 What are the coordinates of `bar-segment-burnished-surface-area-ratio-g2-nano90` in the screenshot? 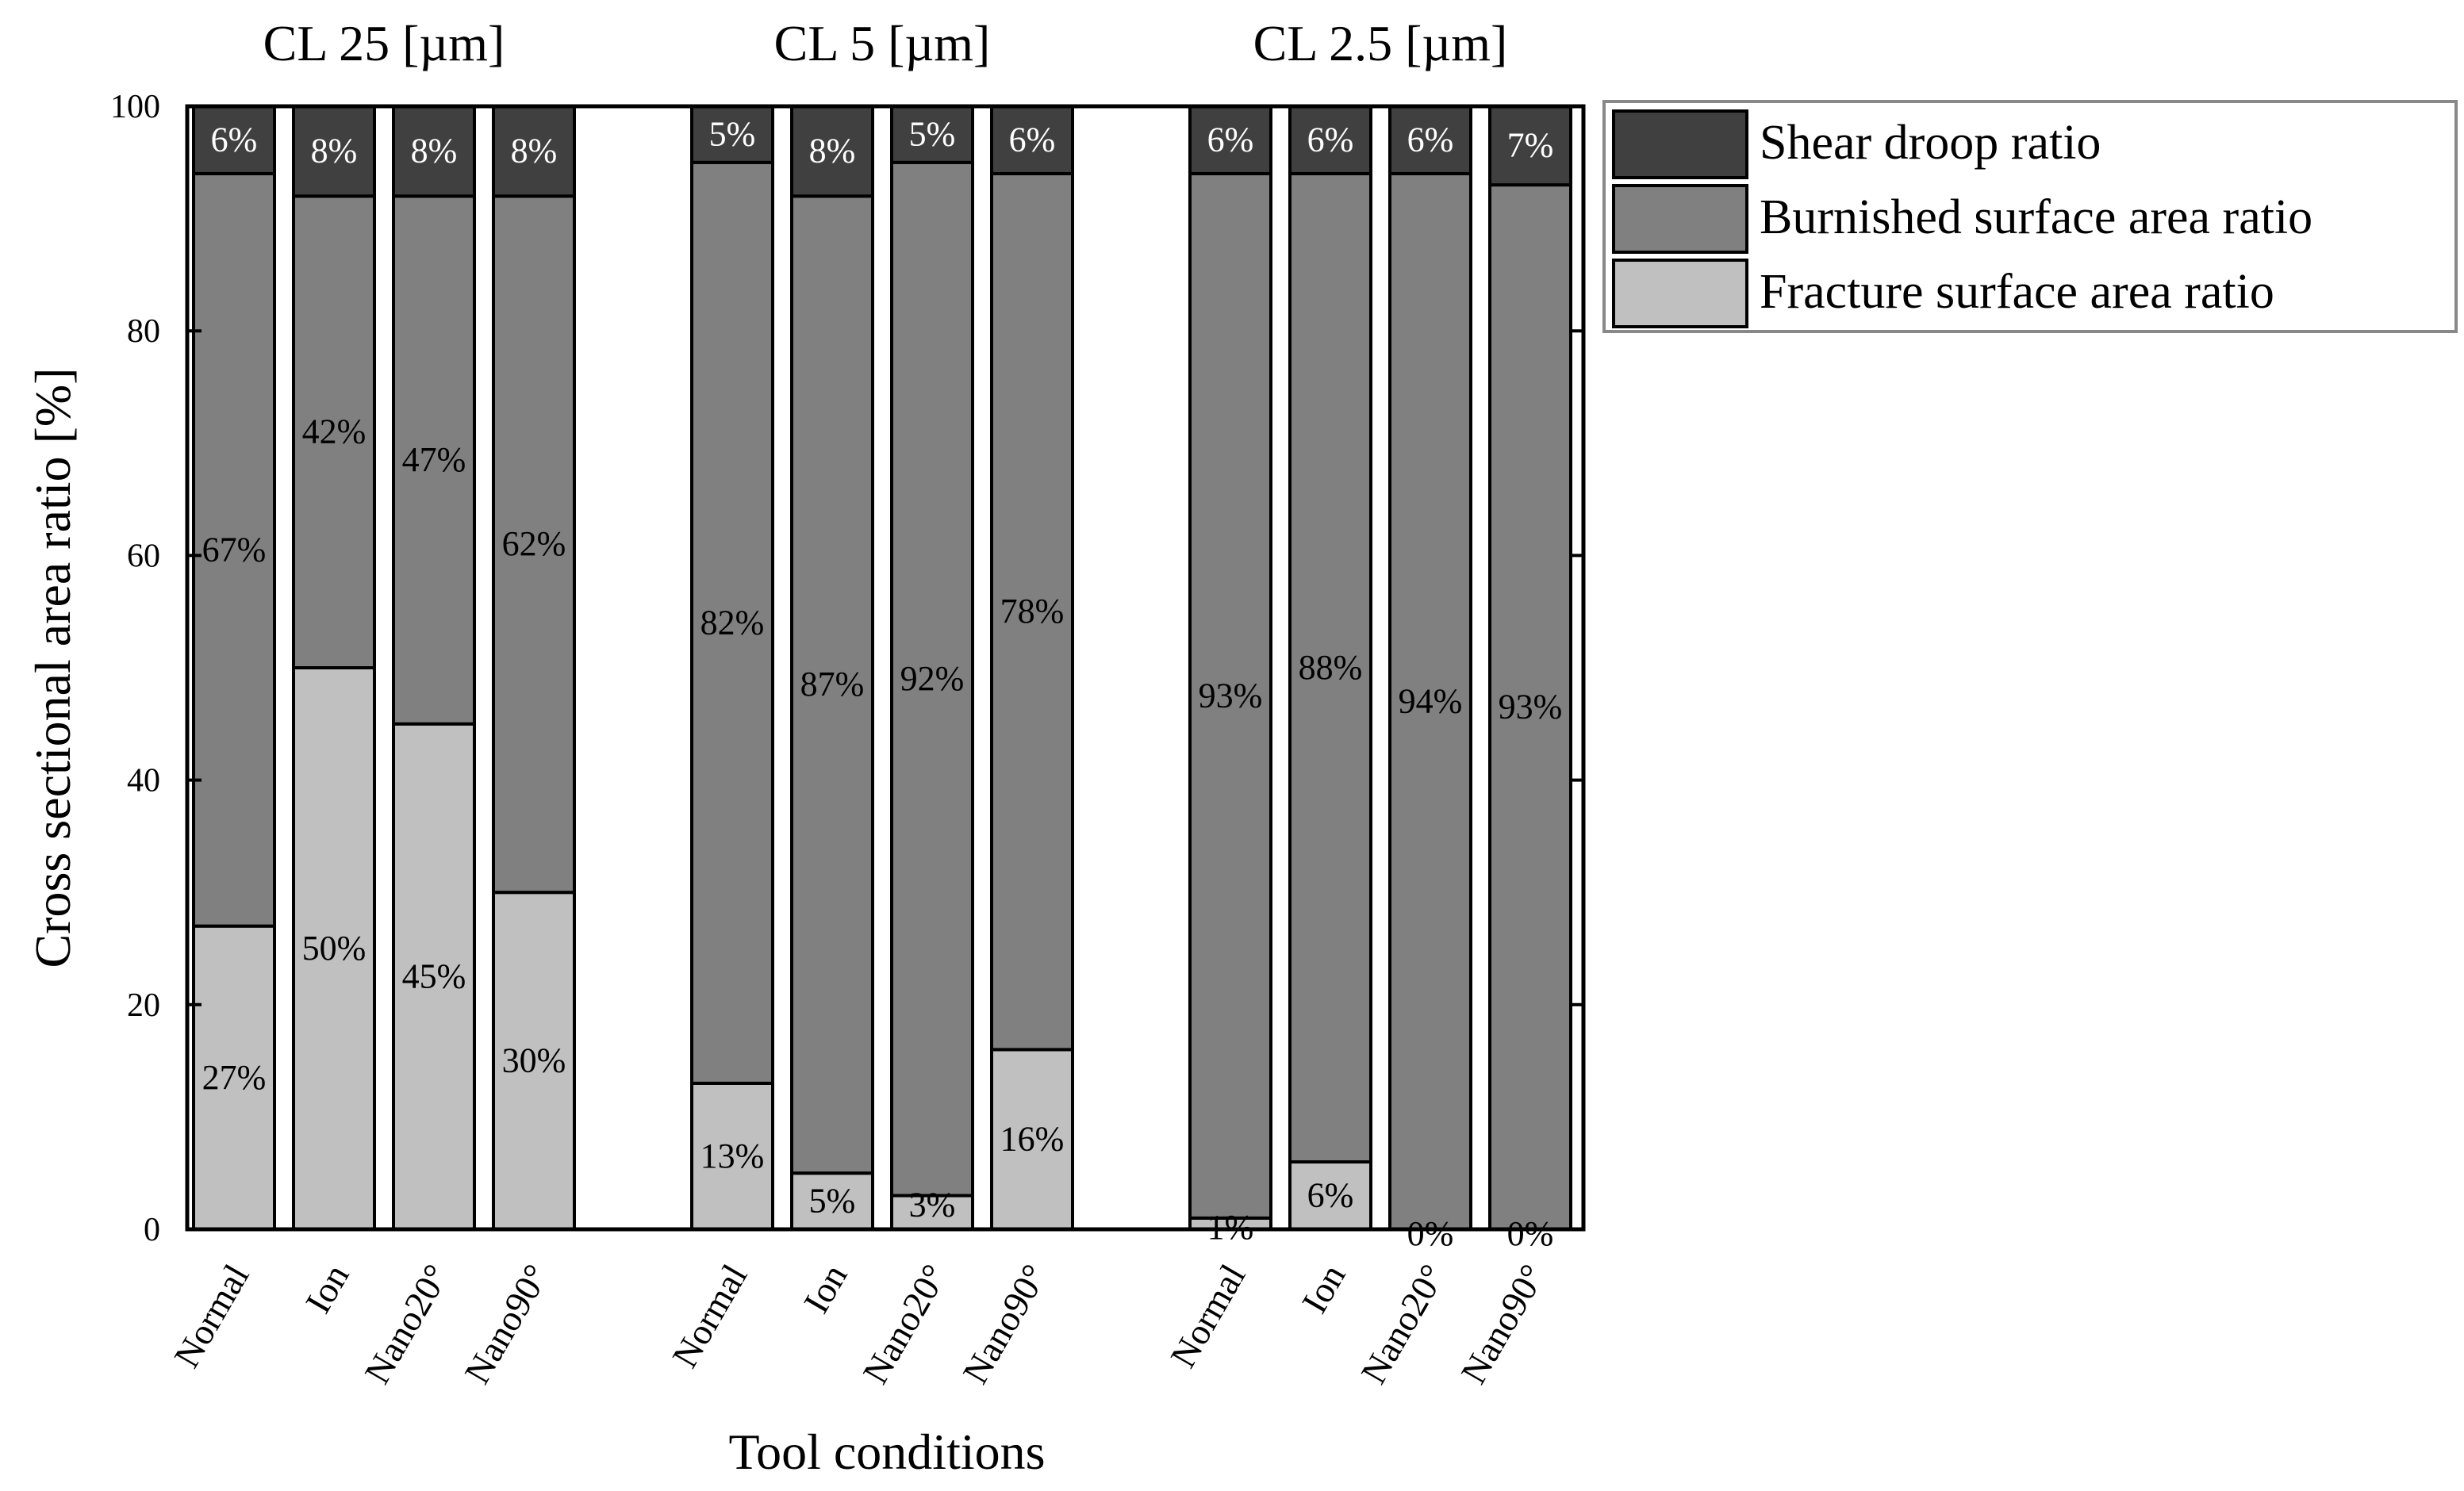 It's located at (1032, 611).